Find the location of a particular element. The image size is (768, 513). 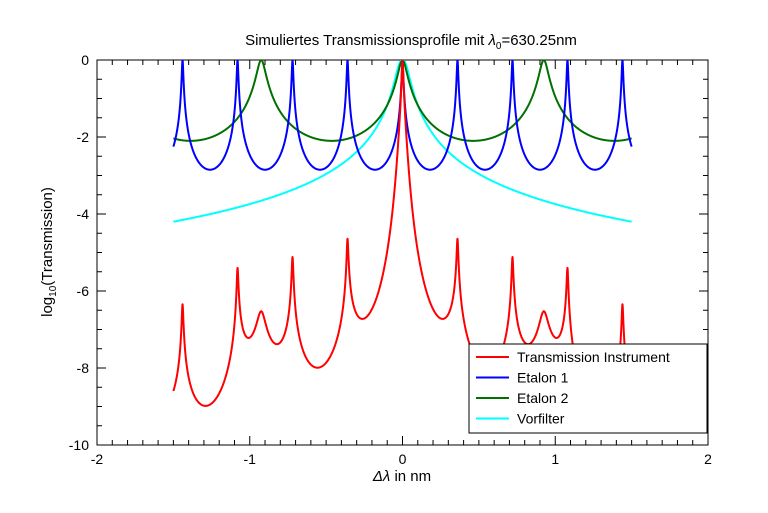

y-tick-label: -2 is located at coordinates (83, 137).